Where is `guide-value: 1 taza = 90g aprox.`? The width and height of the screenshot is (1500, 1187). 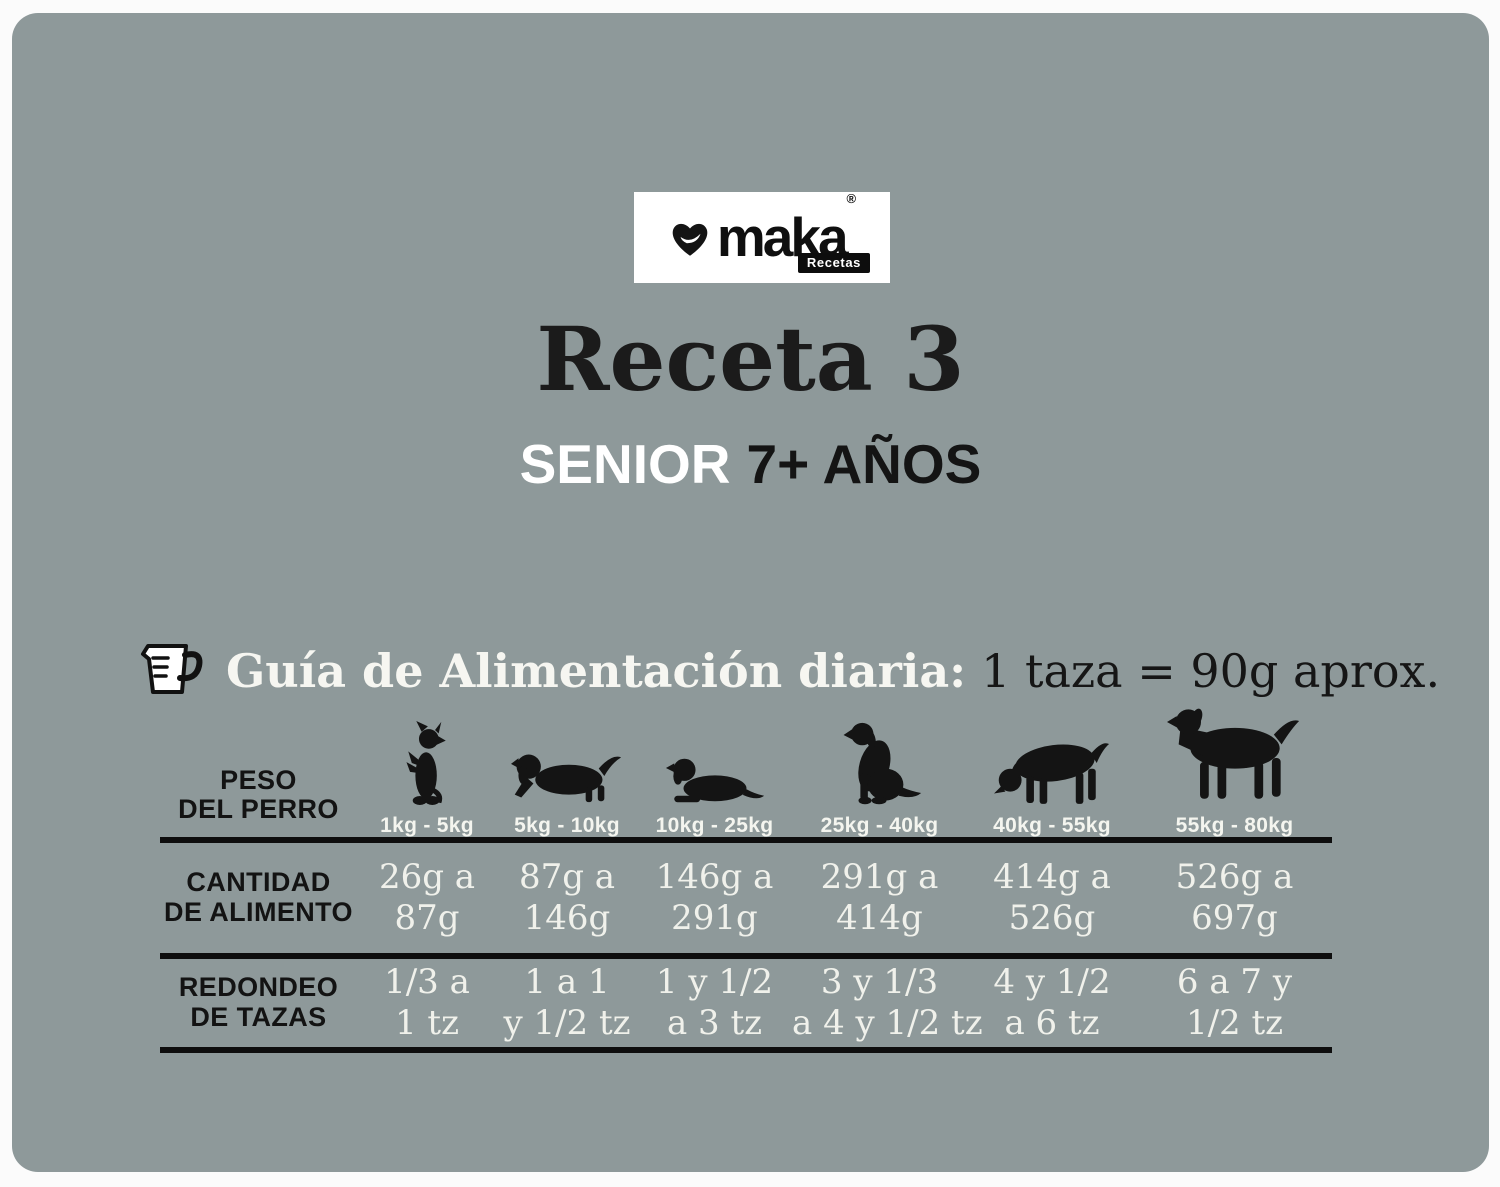
guide-value: 1 taza = 90g aprox. is located at coordinates (1211, 671).